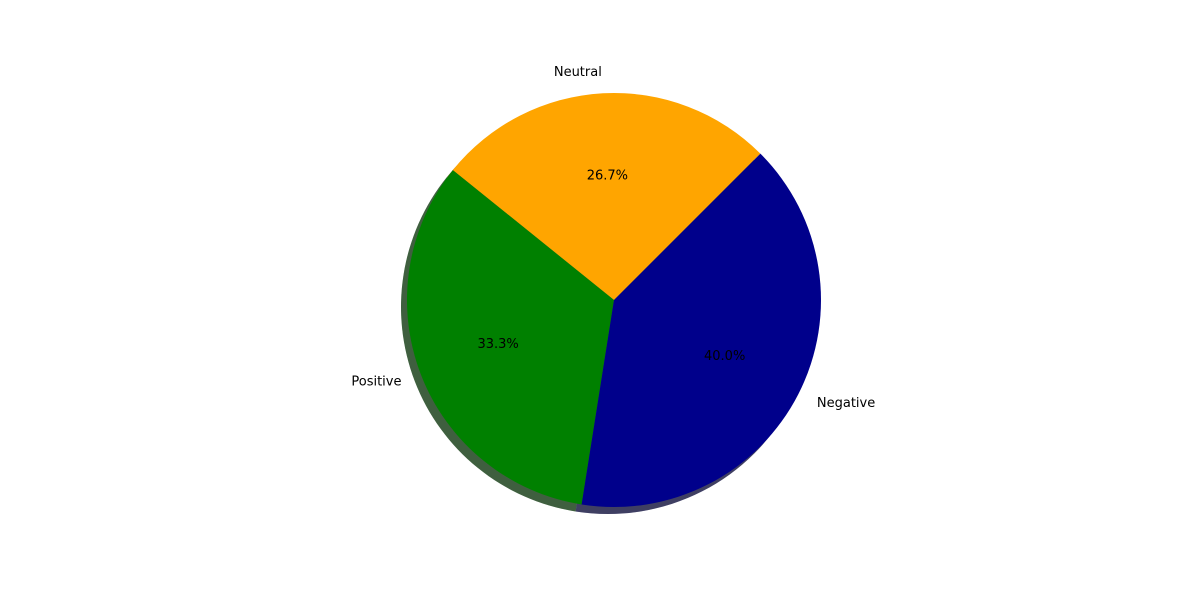 The width and height of the screenshot is (1200, 600). What do you see at coordinates (376, 381) in the screenshot?
I see `slice-label-positive: Positive` at bounding box center [376, 381].